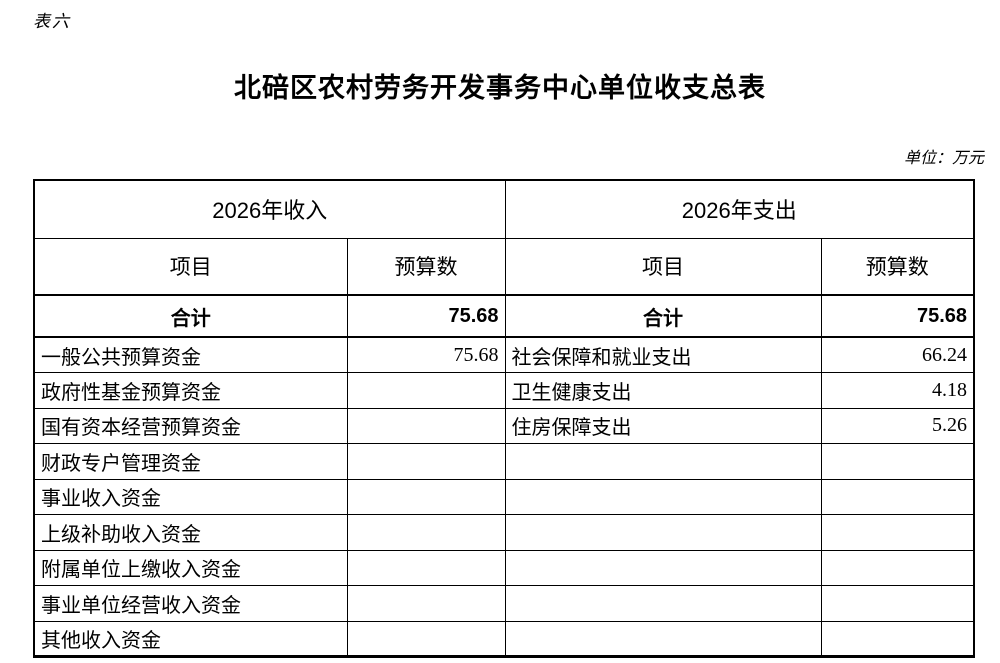  I want to click on table-row: 财政专户管理资金, so click(504, 461).